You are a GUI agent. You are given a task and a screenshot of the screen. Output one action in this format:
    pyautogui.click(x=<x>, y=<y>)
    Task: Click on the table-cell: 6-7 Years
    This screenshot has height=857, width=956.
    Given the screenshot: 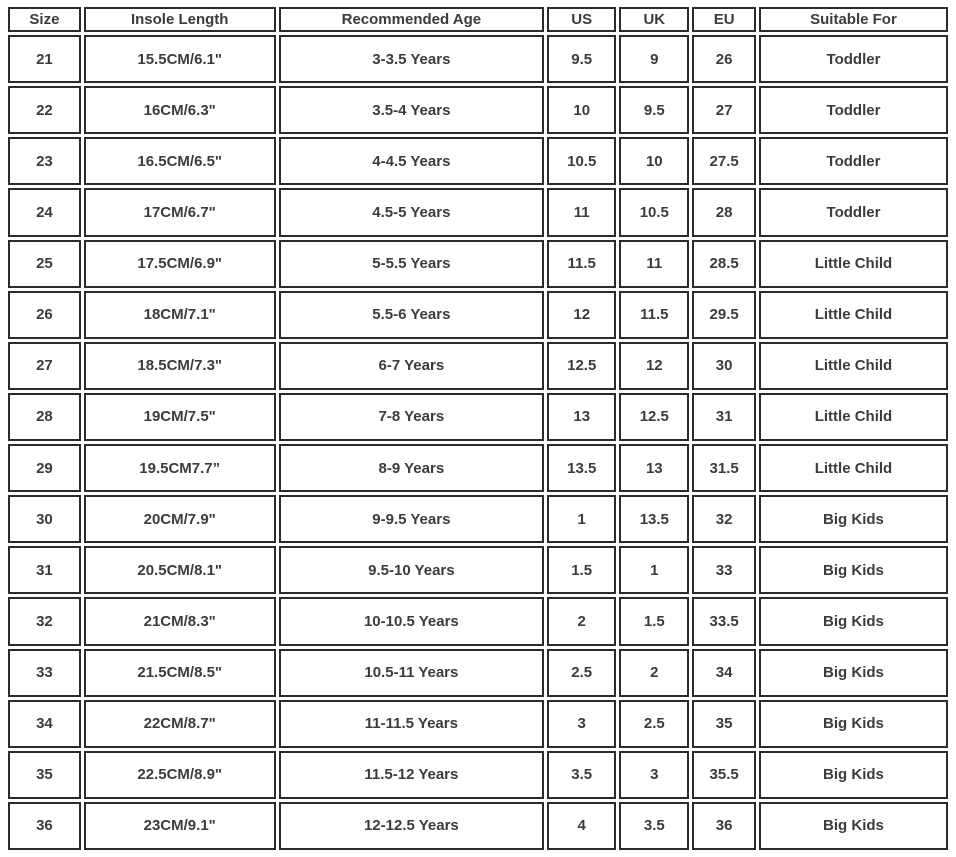 What is the action you would take?
    pyautogui.click(x=411, y=365)
    